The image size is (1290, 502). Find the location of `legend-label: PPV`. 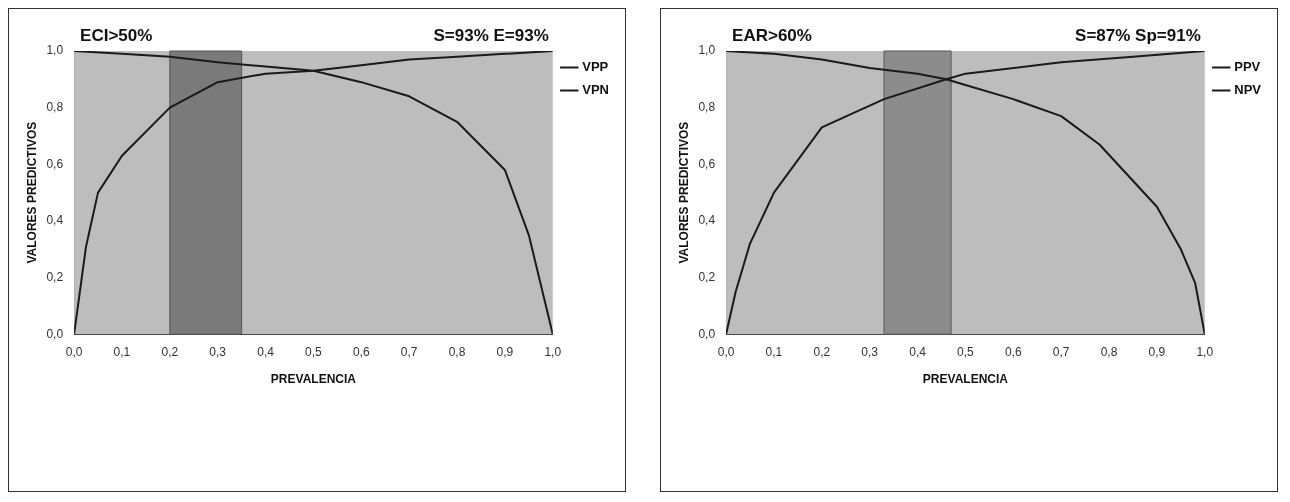

legend-label: PPV is located at coordinates (1247, 67).